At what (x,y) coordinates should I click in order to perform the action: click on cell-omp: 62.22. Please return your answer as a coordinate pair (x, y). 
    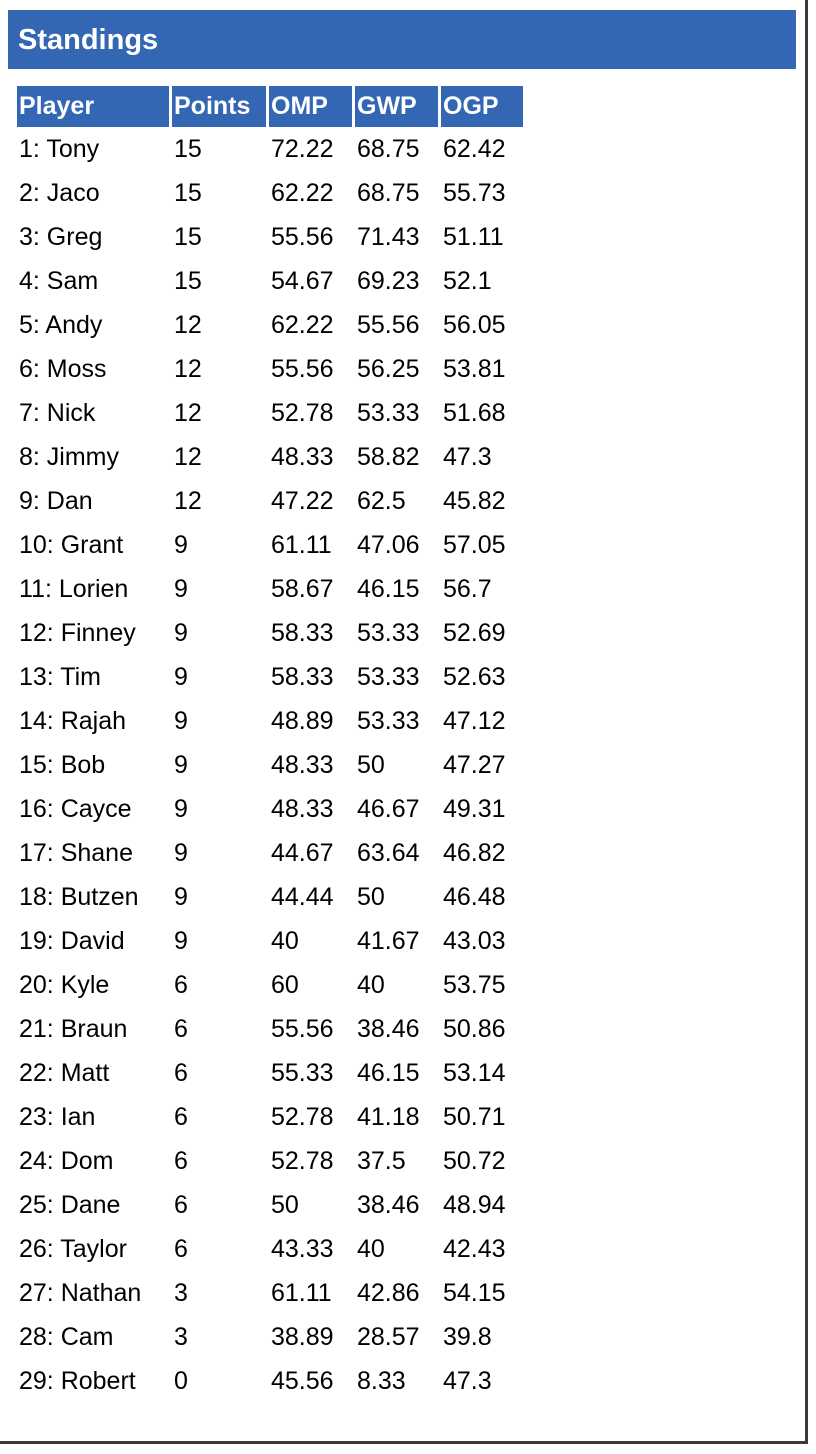
    Looking at the image, I should click on (302, 193).